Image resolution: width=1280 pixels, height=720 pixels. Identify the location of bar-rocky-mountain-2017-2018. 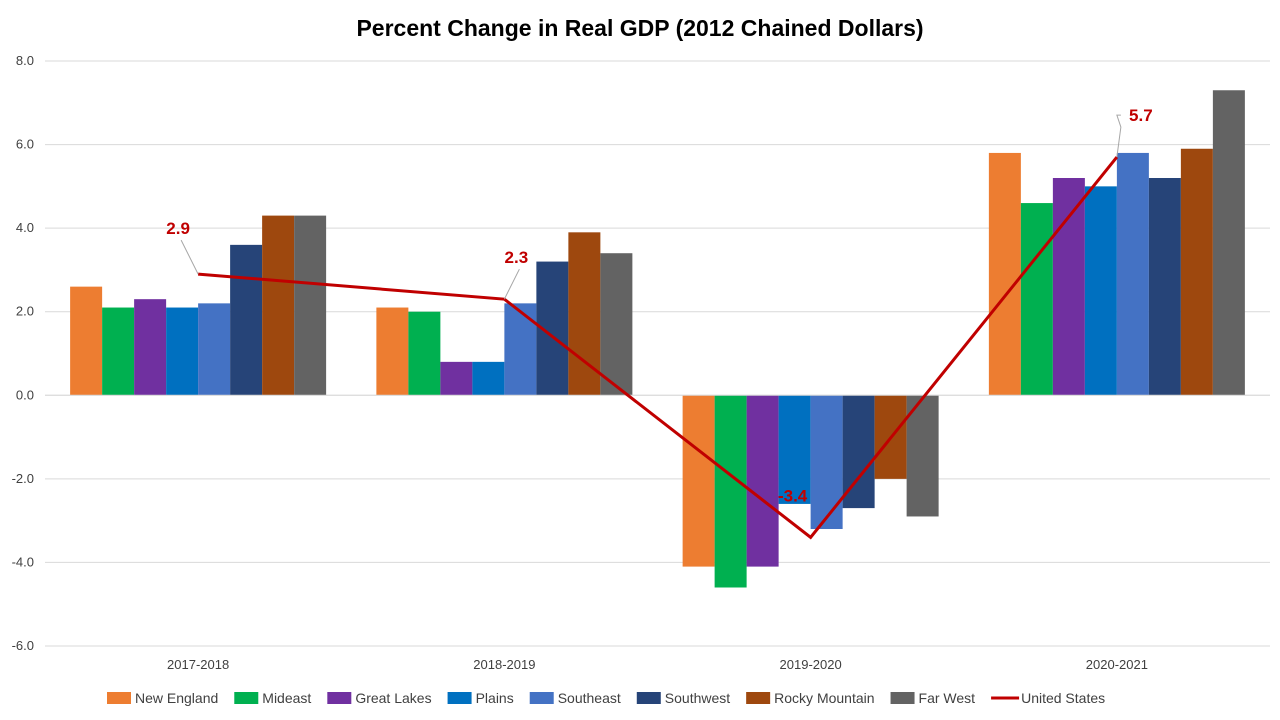
(278, 305).